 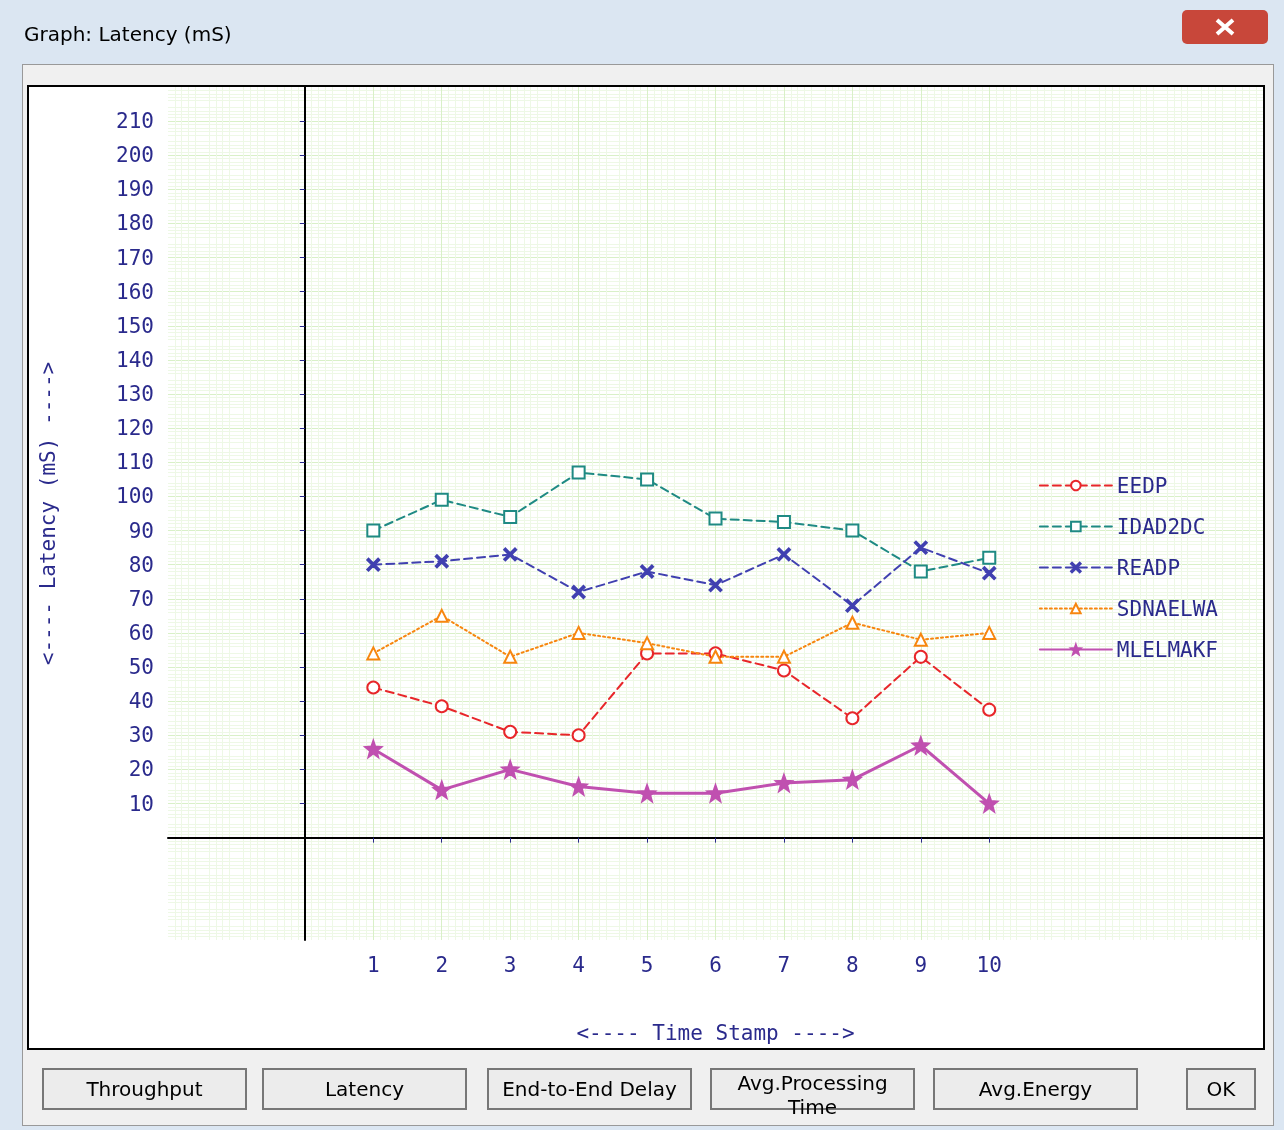 What do you see at coordinates (442, 964) in the screenshot?
I see `x-tick-label: 2` at bounding box center [442, 964].